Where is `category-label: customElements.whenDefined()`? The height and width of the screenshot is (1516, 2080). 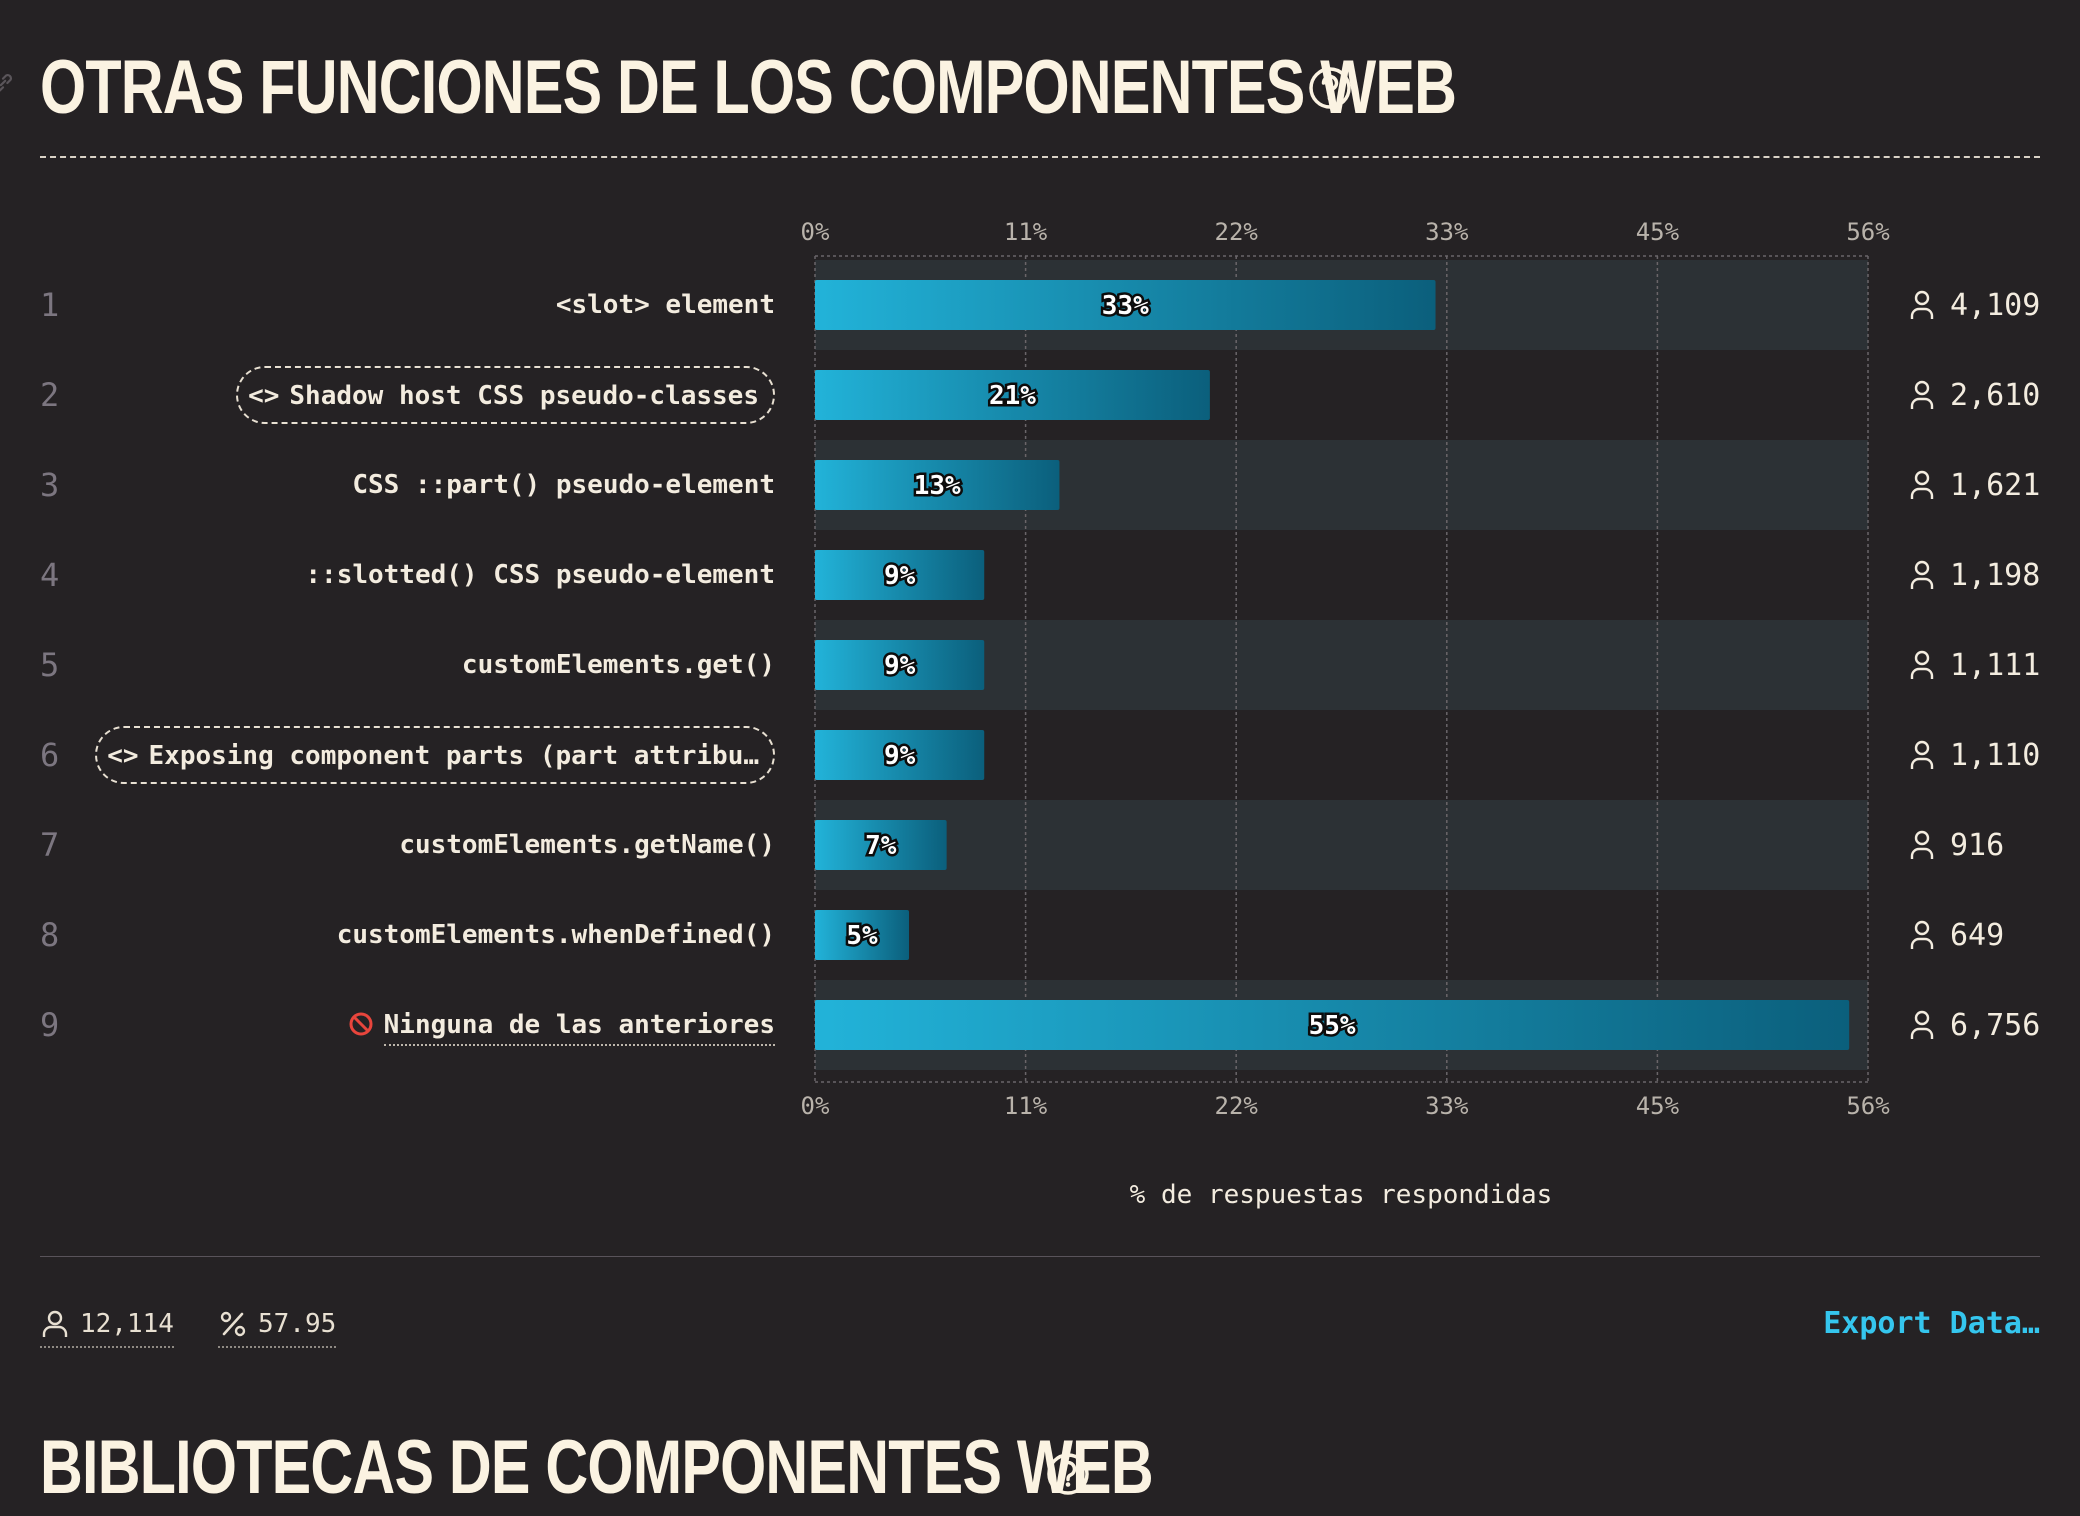 category-label: customElements.whenDefined() is located at coordinates (556, 935).